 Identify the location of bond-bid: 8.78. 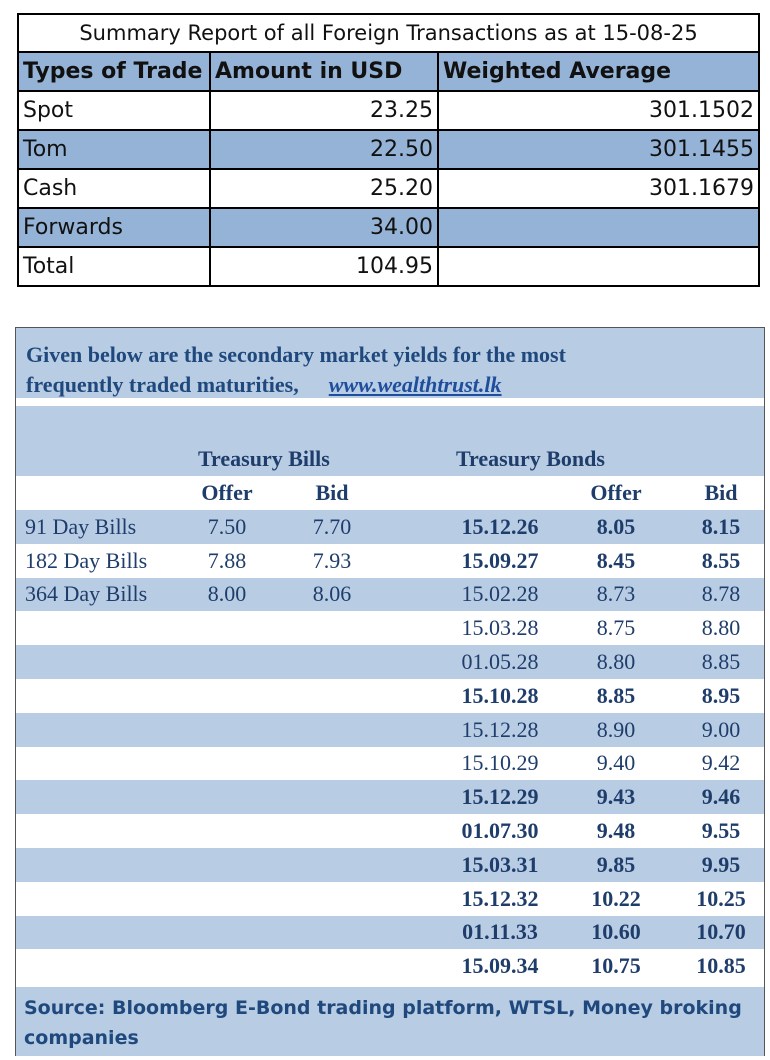
(721, 594).